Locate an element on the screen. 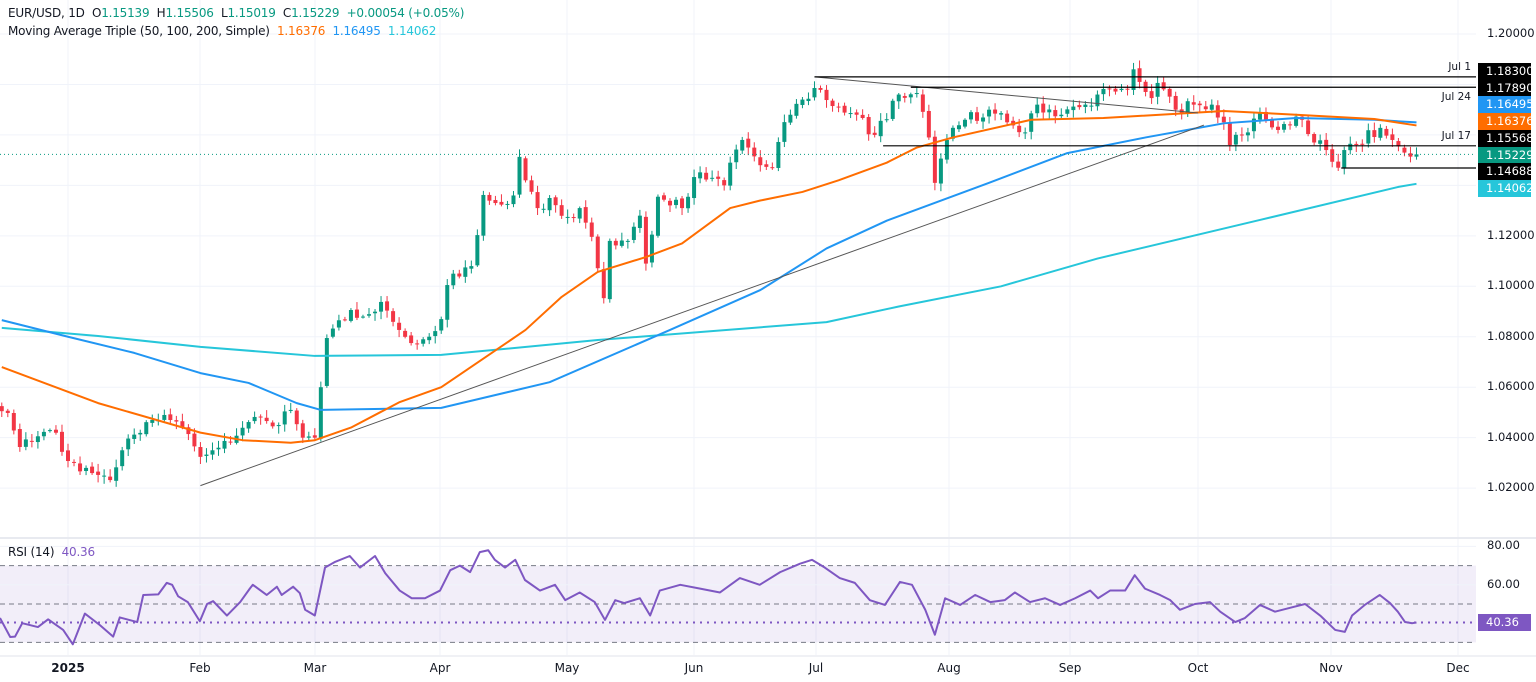 This screenshot has width=1536, height=682. rsi-legend: RSI (14) 40.36 is located at coordinates (51, 552).